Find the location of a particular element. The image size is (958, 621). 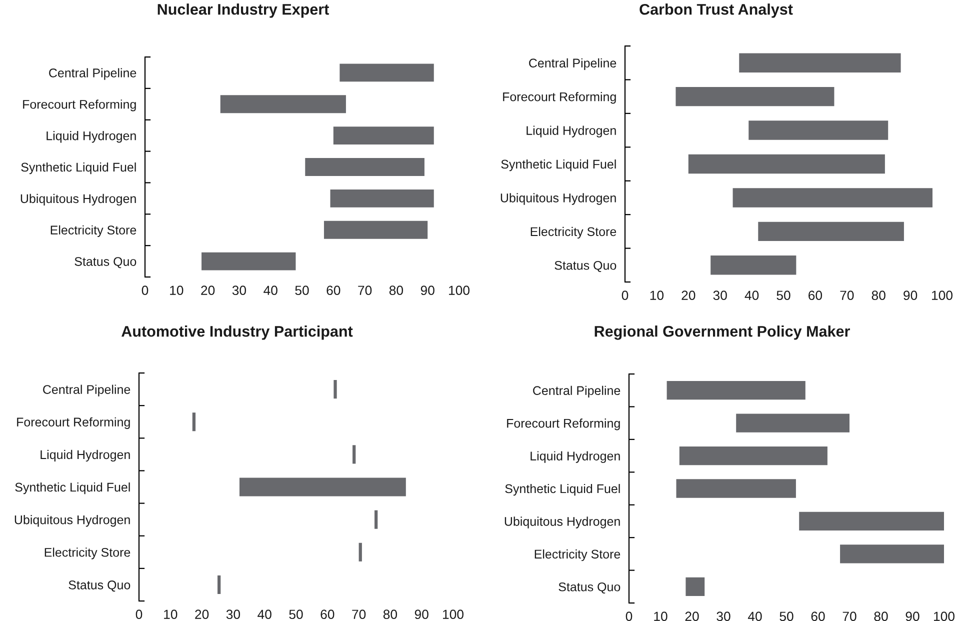

chart-title: Automotive Industry Participant is located at coordinates (237, 333).